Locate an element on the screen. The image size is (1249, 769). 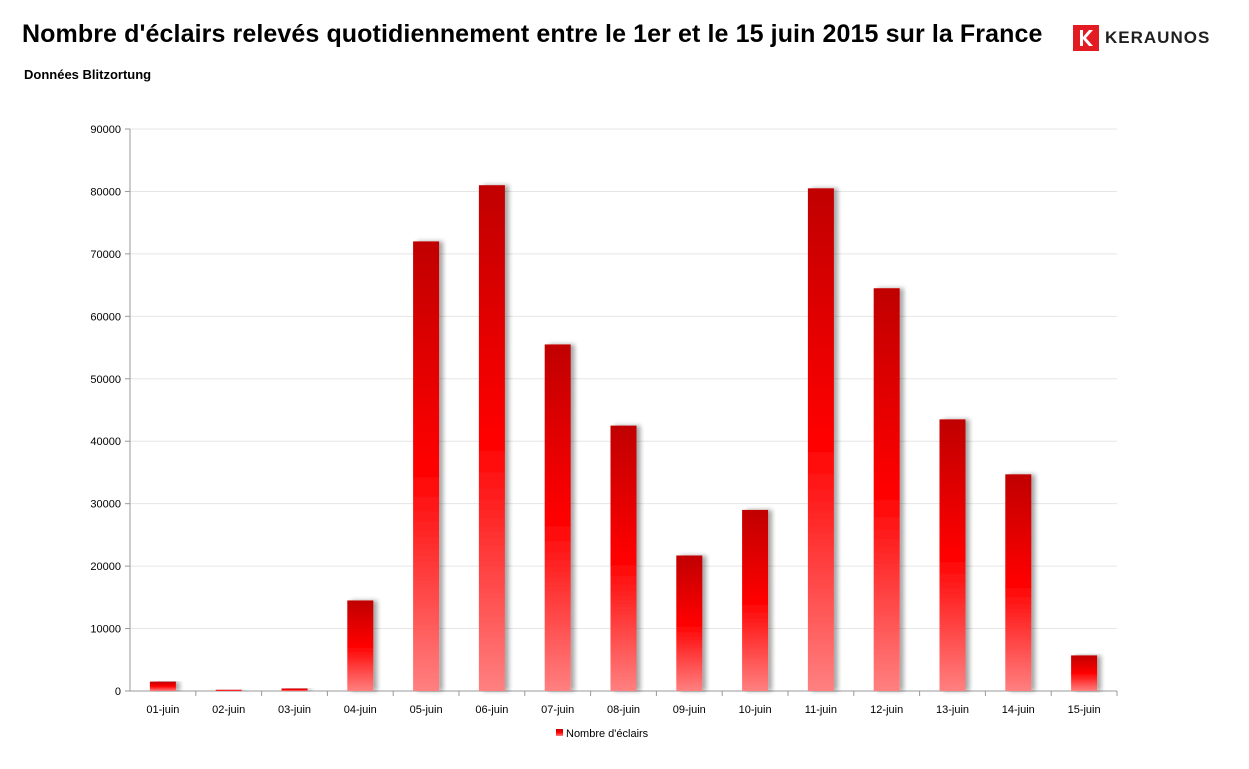
x-tick-label: 03-juin is located at coordinates (294, 710).